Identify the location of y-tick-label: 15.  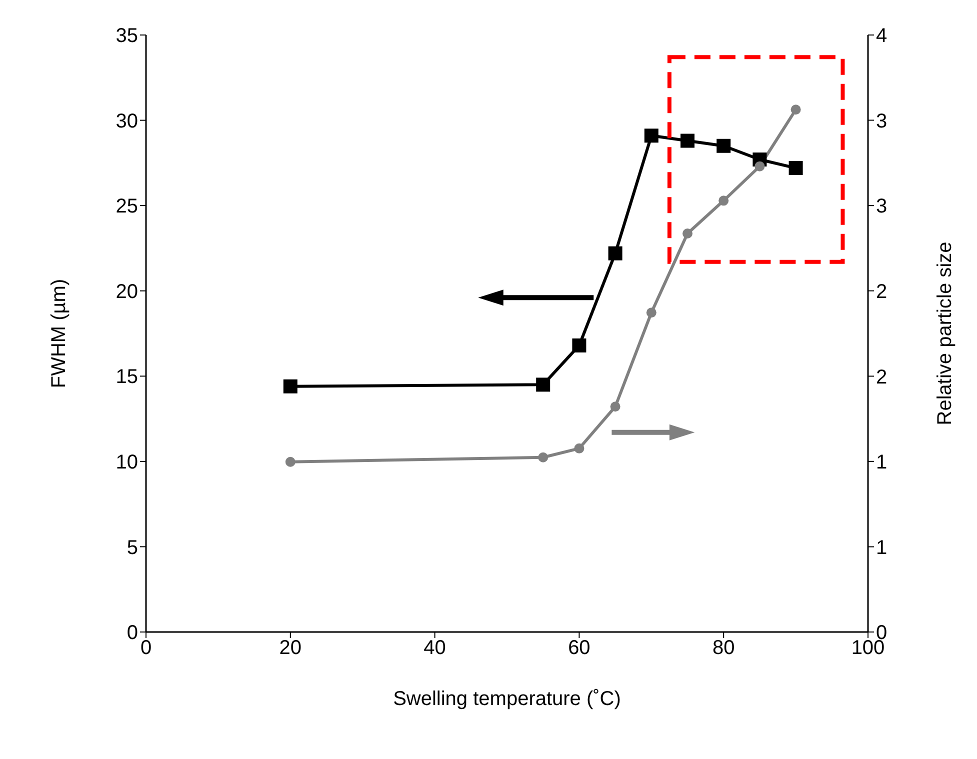
(127, 377).